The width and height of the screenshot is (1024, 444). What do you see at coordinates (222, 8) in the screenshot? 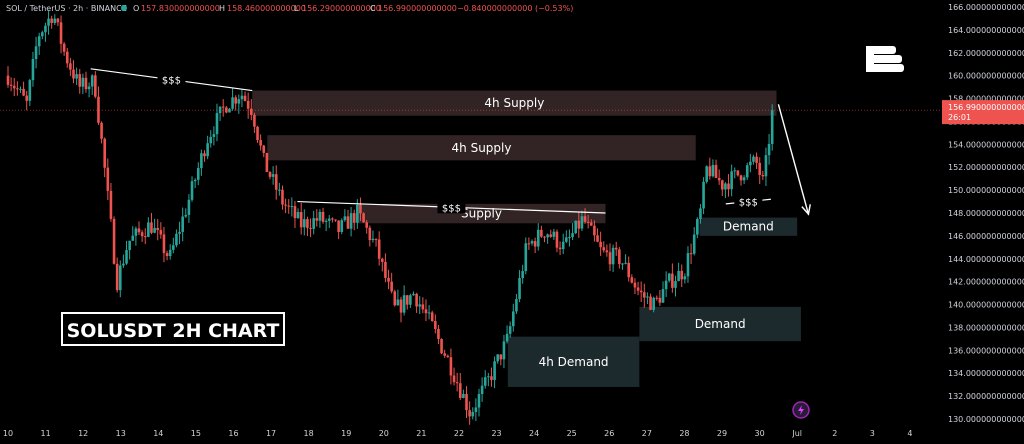
I see `high-label: H` at bounding box center [222, 8].